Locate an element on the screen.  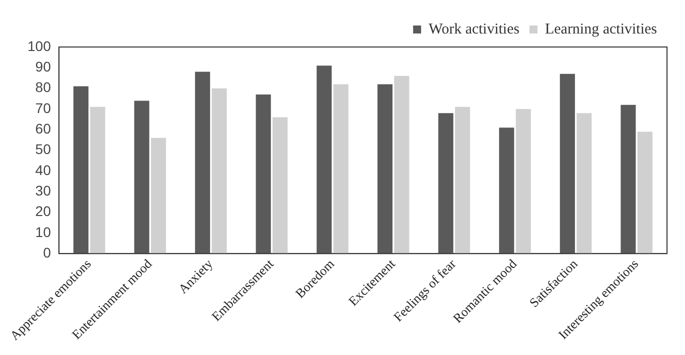
y-tick-label: 70 is located at coordinates (43, 108).